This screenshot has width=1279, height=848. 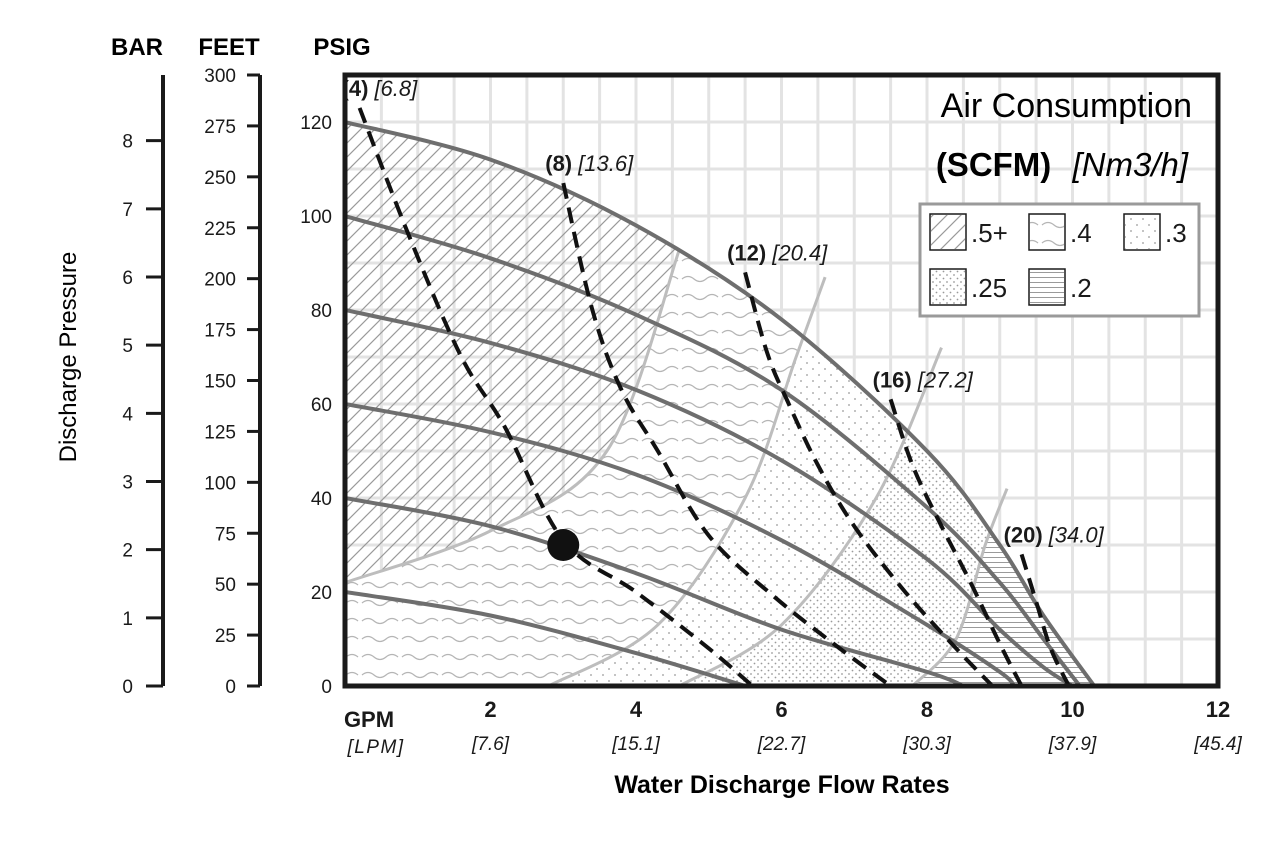 I want to click on air-curve-label: (16) [27.2], so click(x=923, y=379).